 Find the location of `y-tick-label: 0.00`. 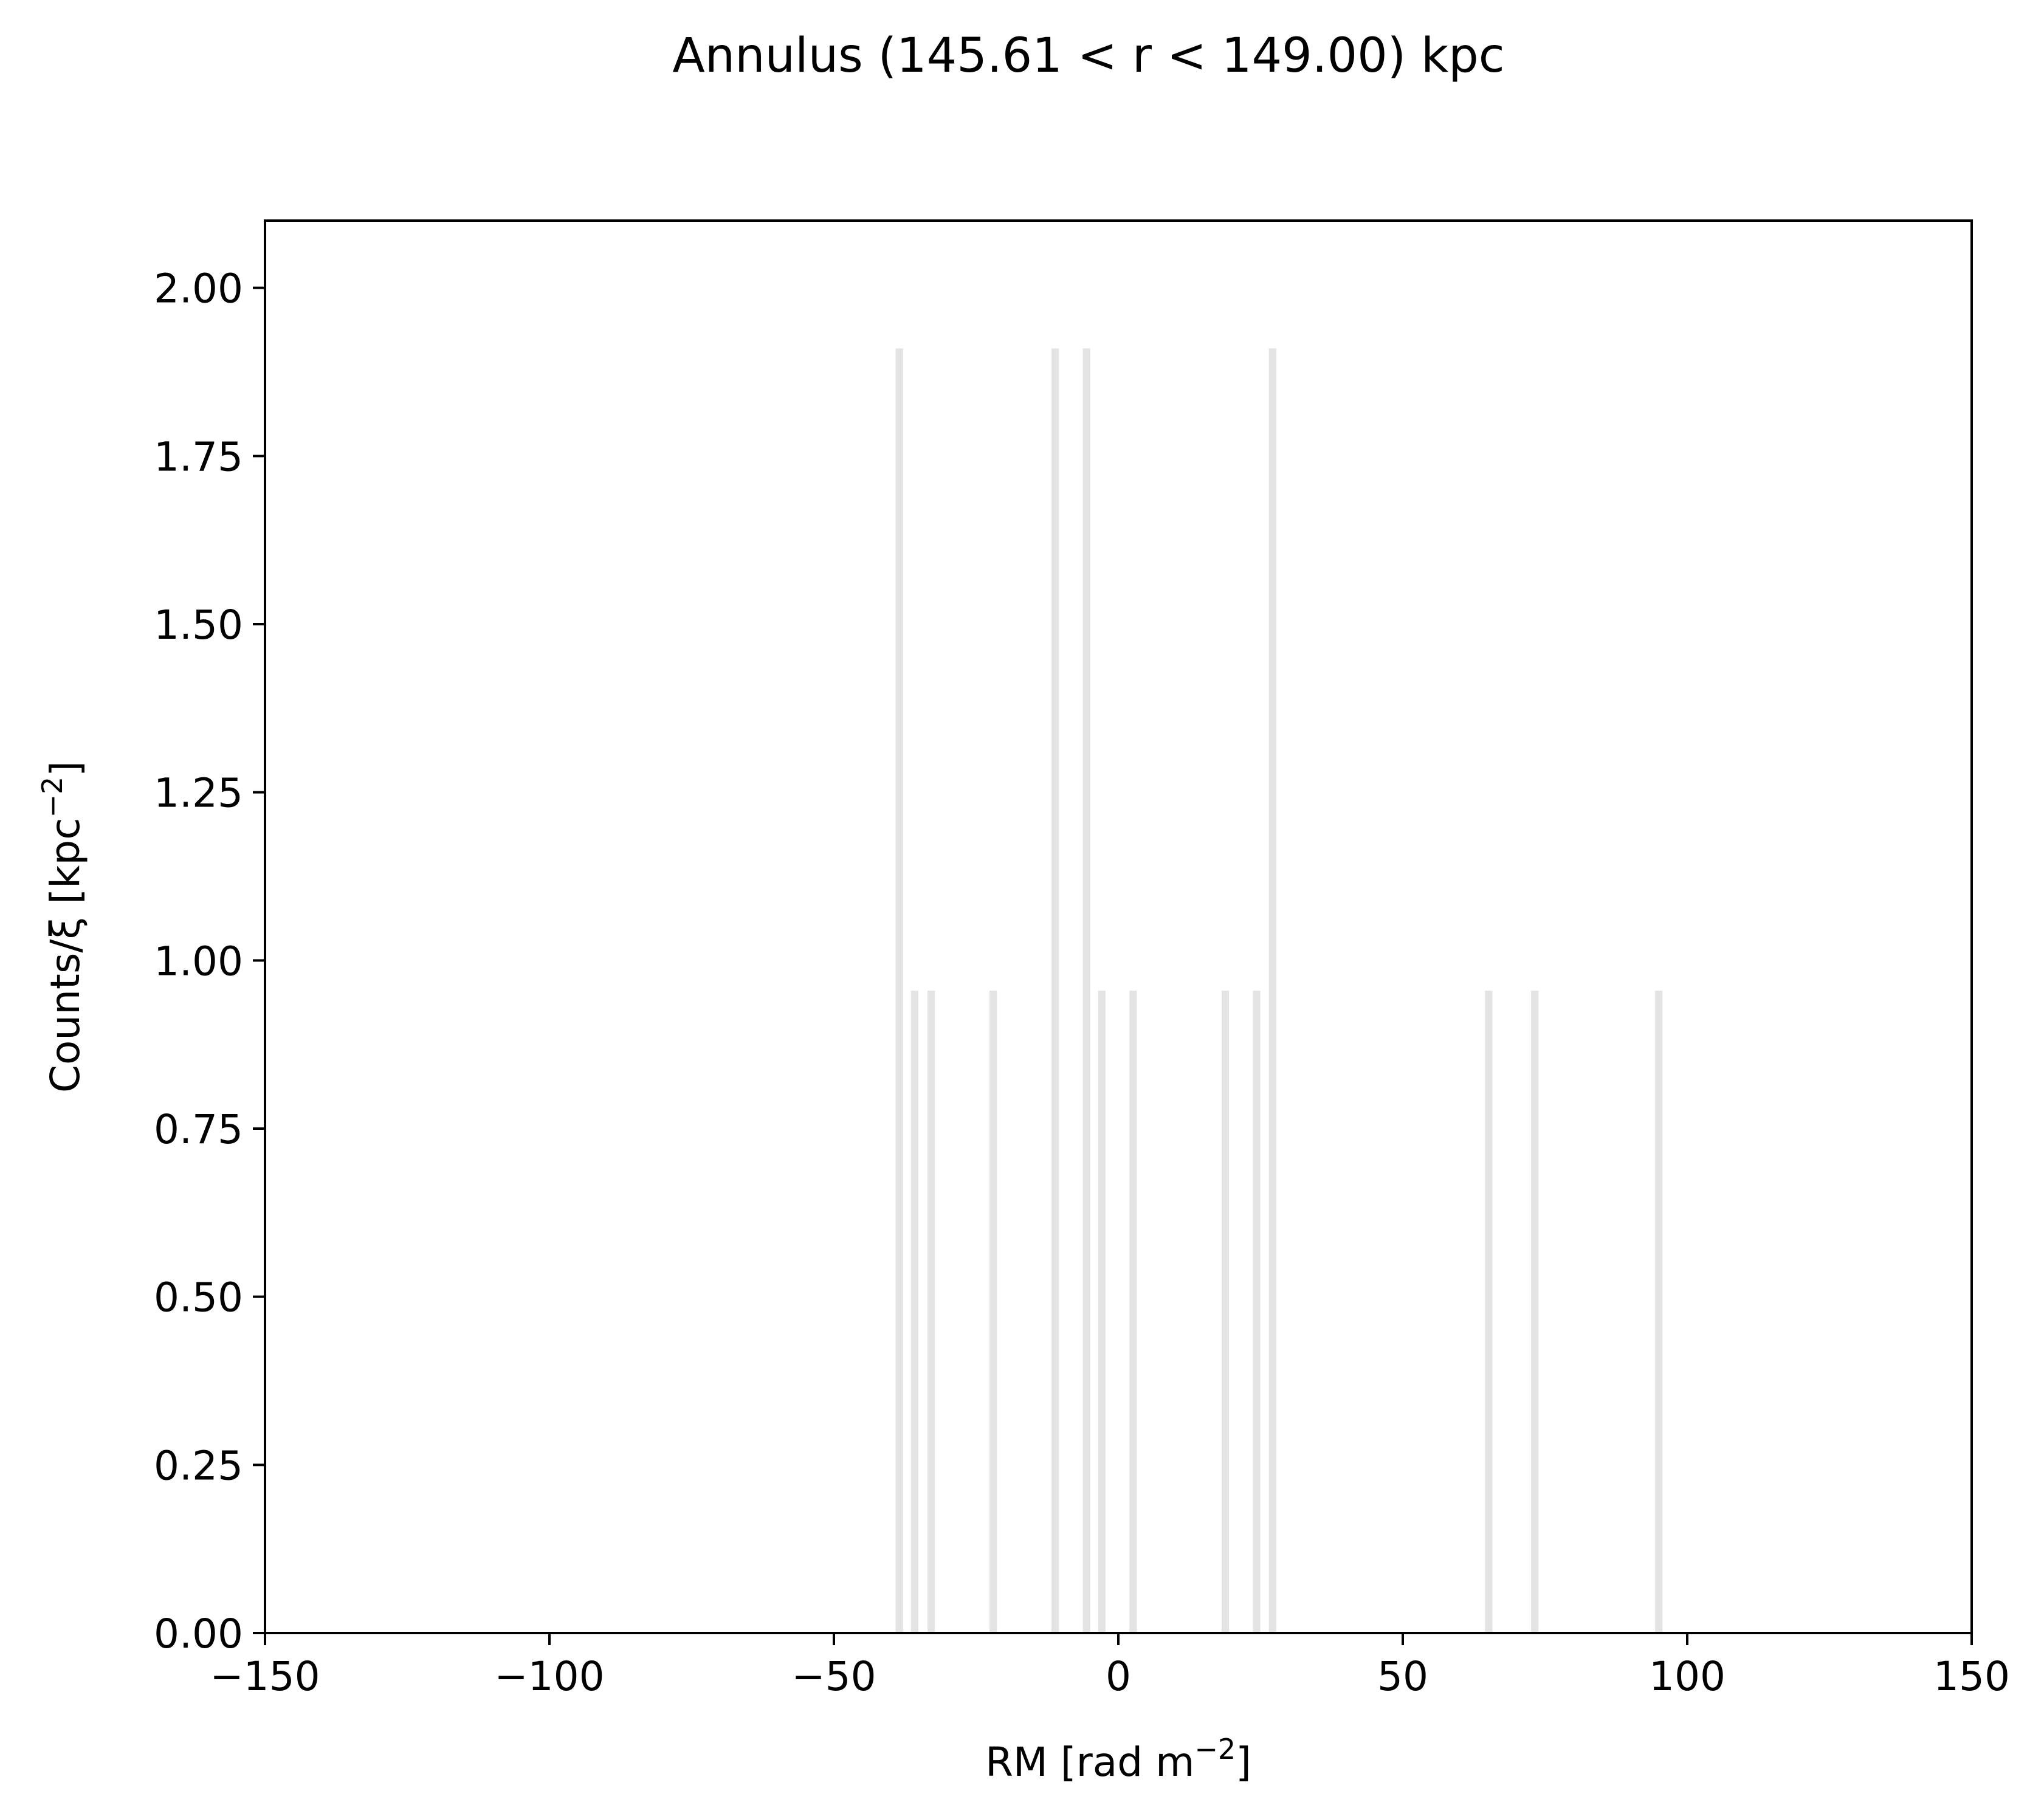

y-tick-label: 0.00 is located at coordinates (198, 1634).